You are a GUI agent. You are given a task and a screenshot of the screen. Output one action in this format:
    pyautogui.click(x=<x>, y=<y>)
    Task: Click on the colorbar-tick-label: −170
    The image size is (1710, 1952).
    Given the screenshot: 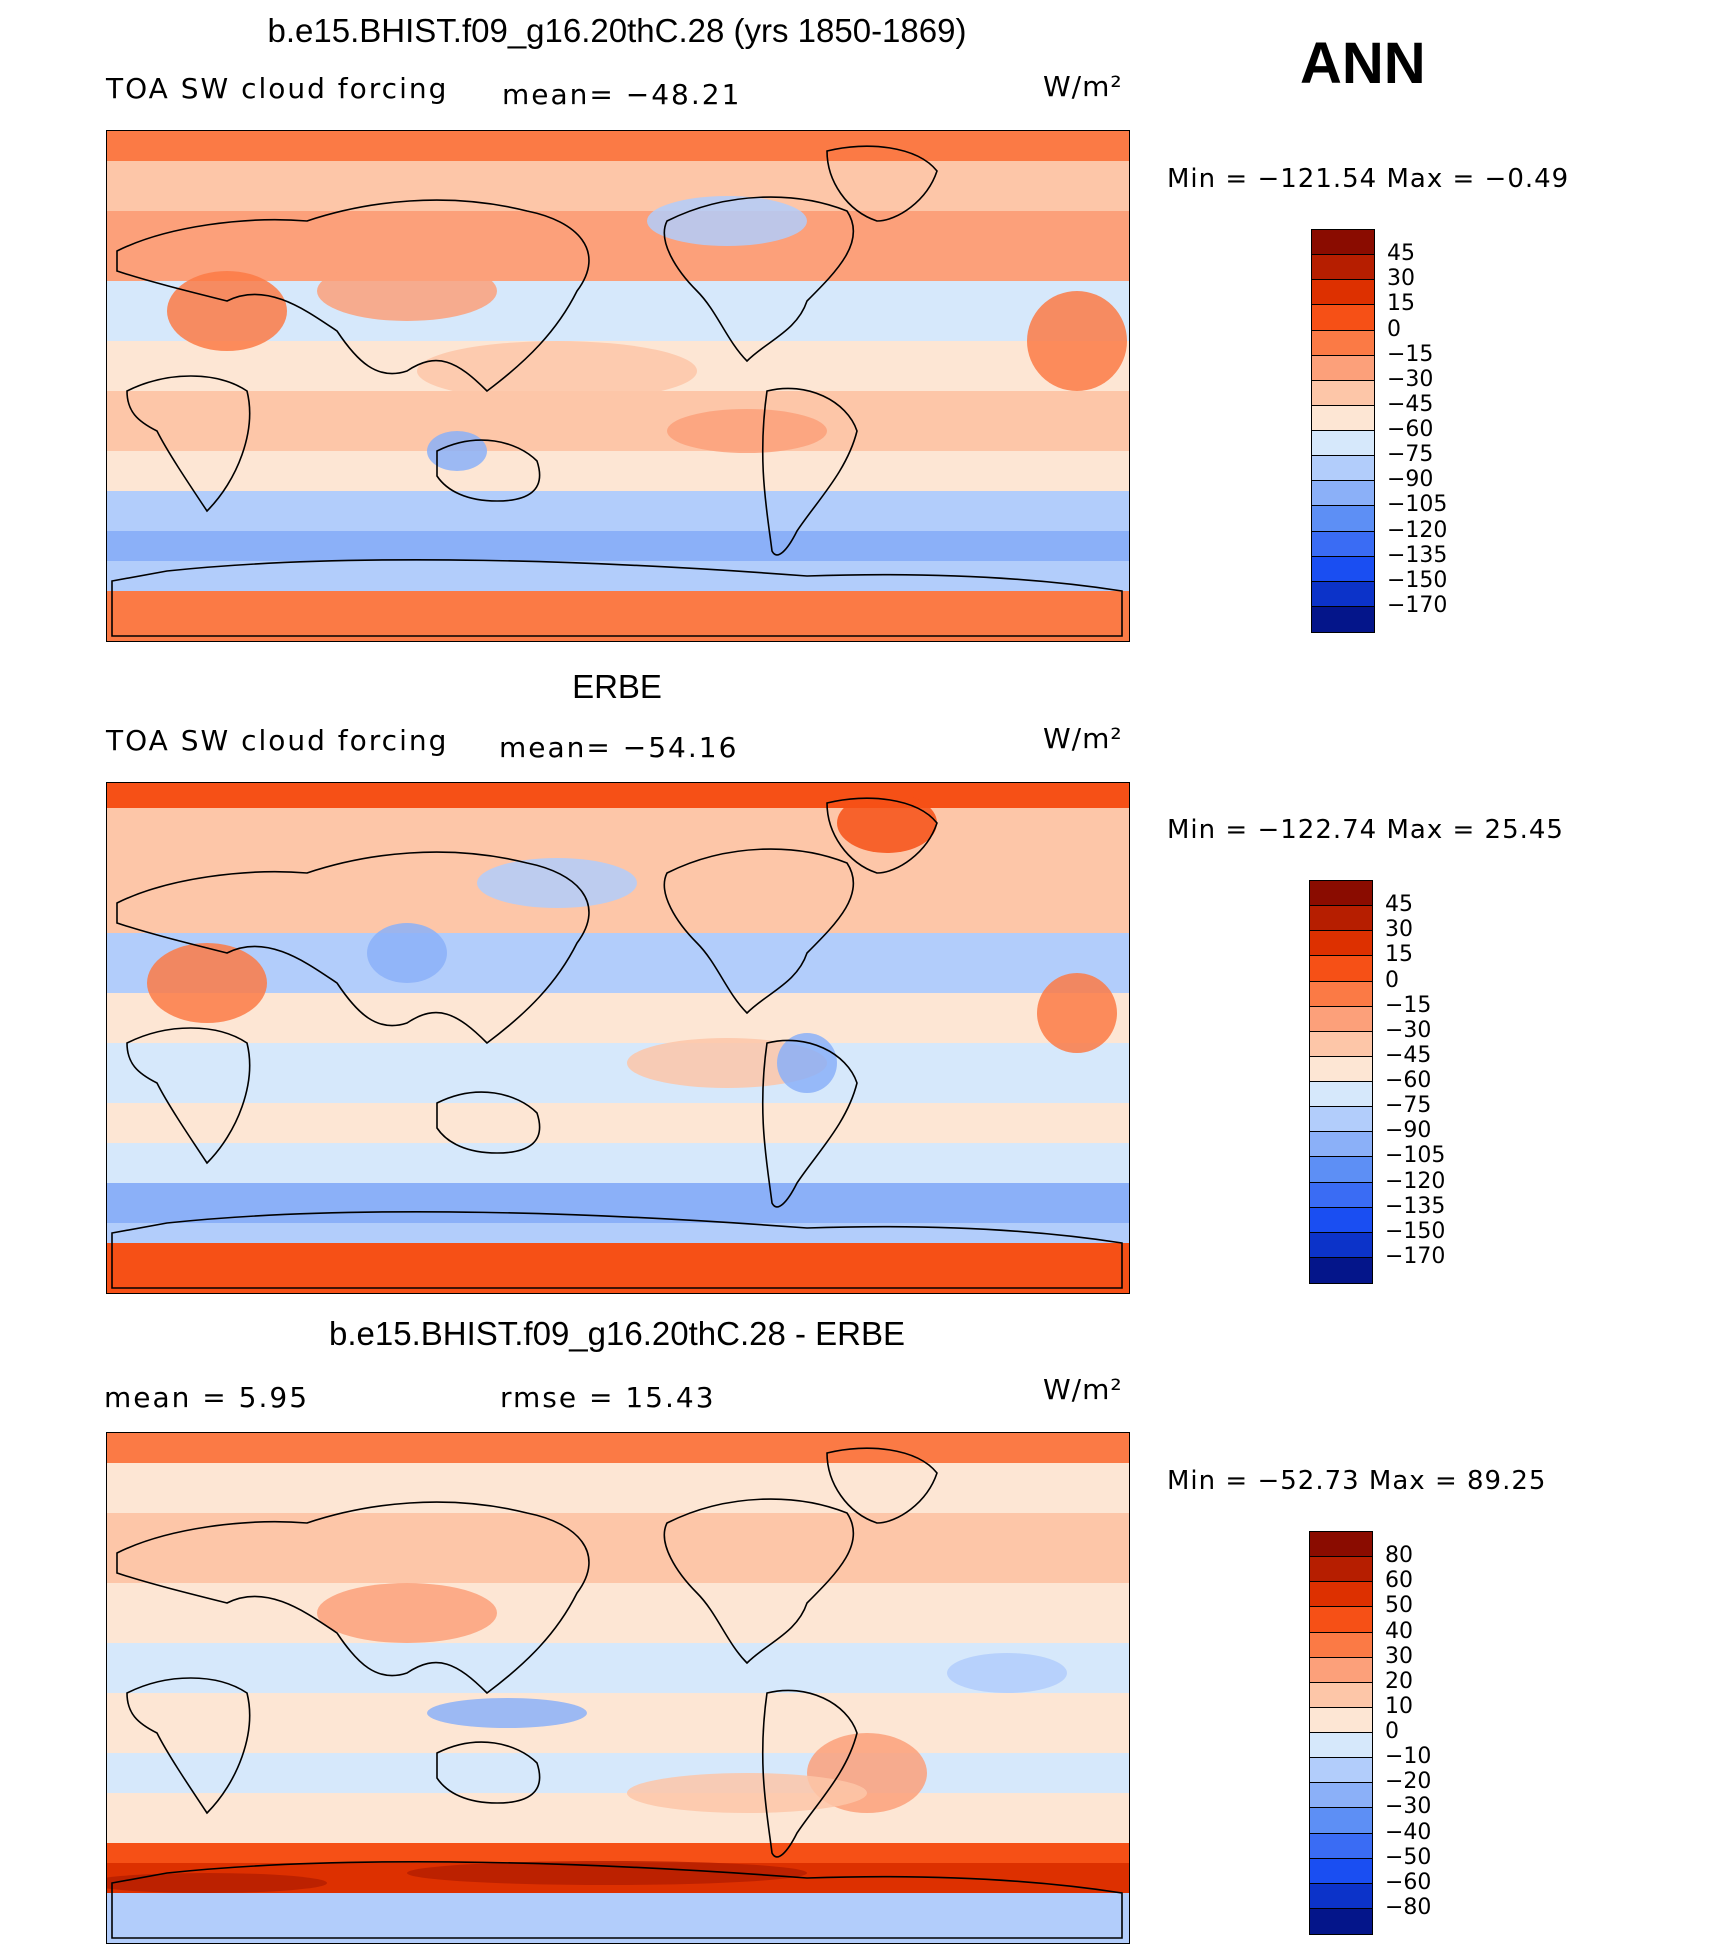 What is the action you would take?
    pyautogui.click(x=1417, y=605)
    